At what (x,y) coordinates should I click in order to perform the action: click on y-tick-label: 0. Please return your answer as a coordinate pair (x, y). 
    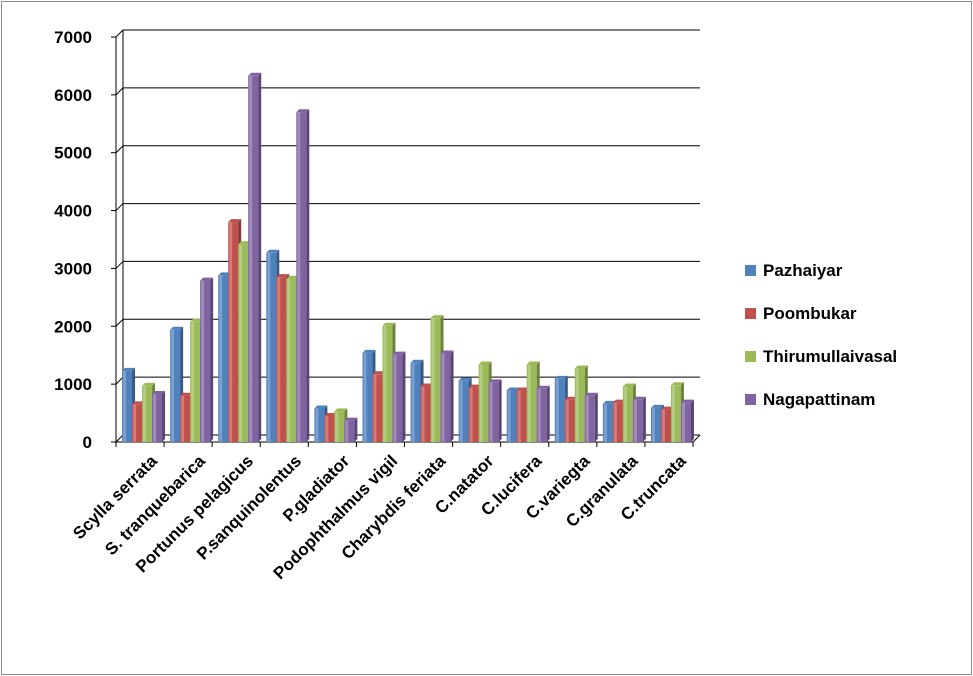
    Looking at the image, I should click on (87, 442).